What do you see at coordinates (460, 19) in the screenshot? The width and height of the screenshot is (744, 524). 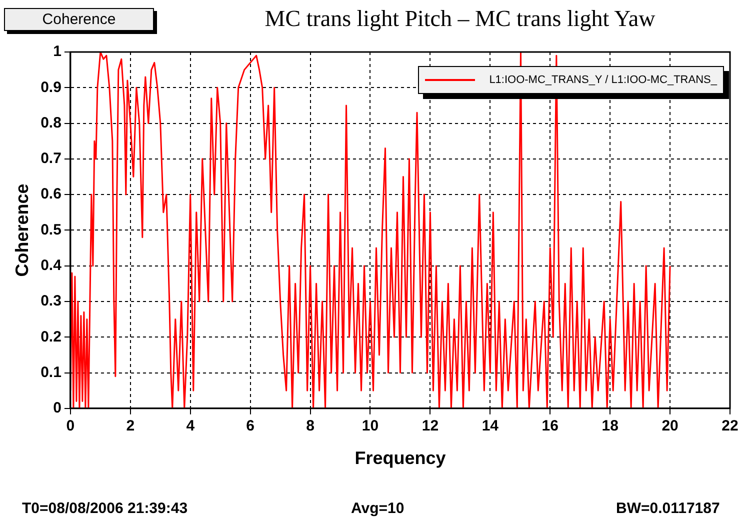 I see `chart-title: MC trans light Pitch – MC trans light Yaw` at bounding box center [460, 19].